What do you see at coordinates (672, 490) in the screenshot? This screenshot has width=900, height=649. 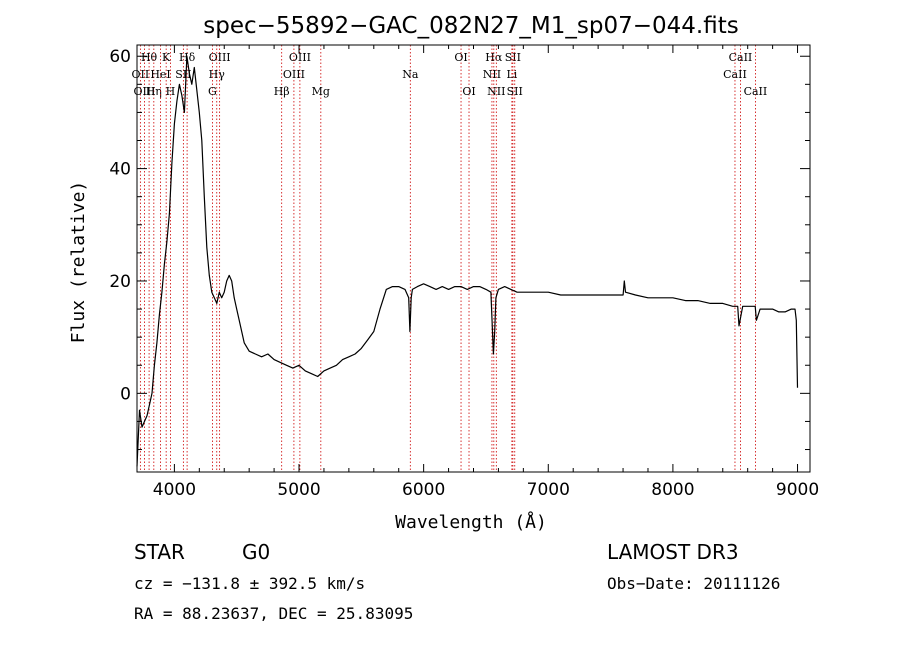 I see `x-tick-label-8000: 8000` at bounding box center [672, 490].